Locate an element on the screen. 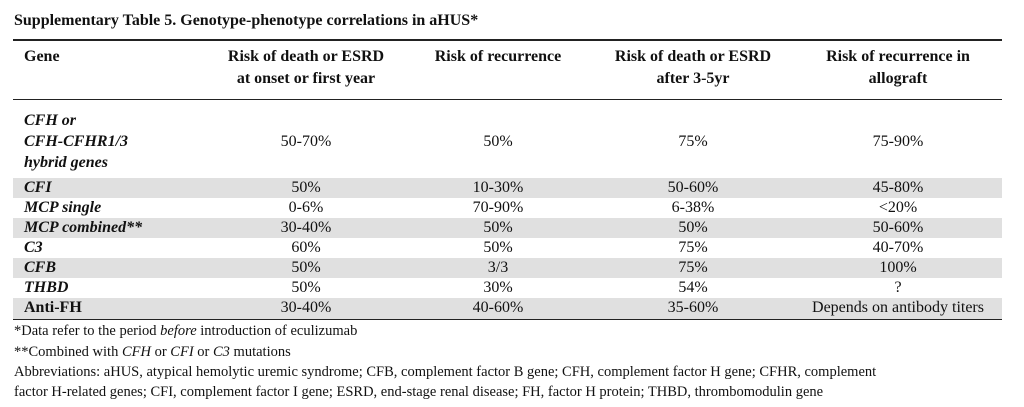 The image size is (1024, 407). header-risk-death-later-line1: Risk of death or ESRD is located at coordinates (693, 56).